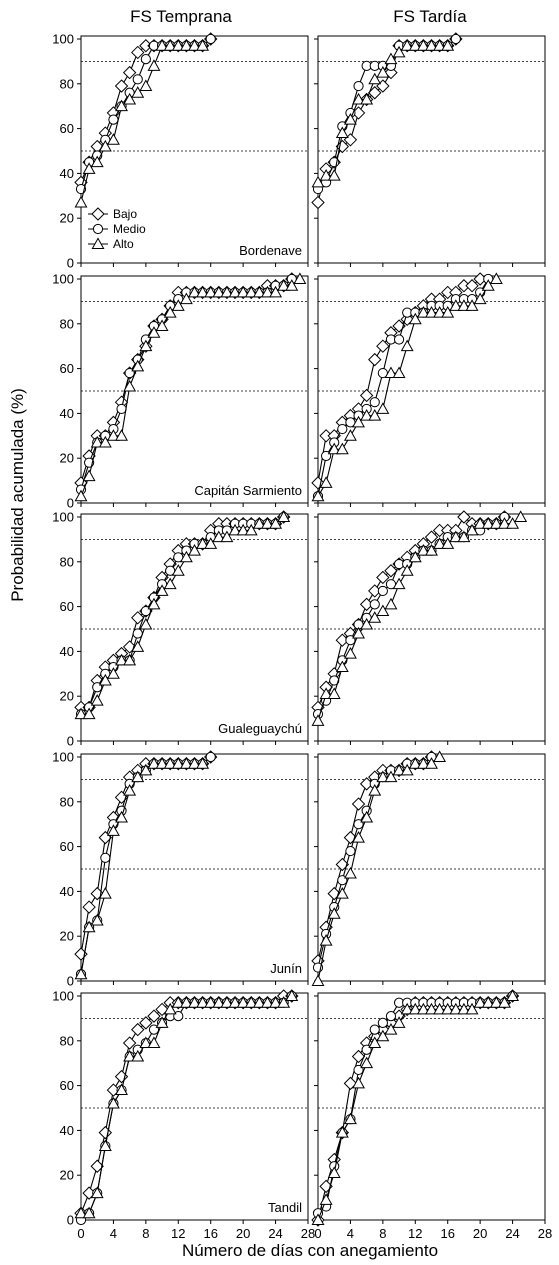 This screenshot has height=1265, width=559. I want to click on y-tick-label: 80, so click(67, 561).